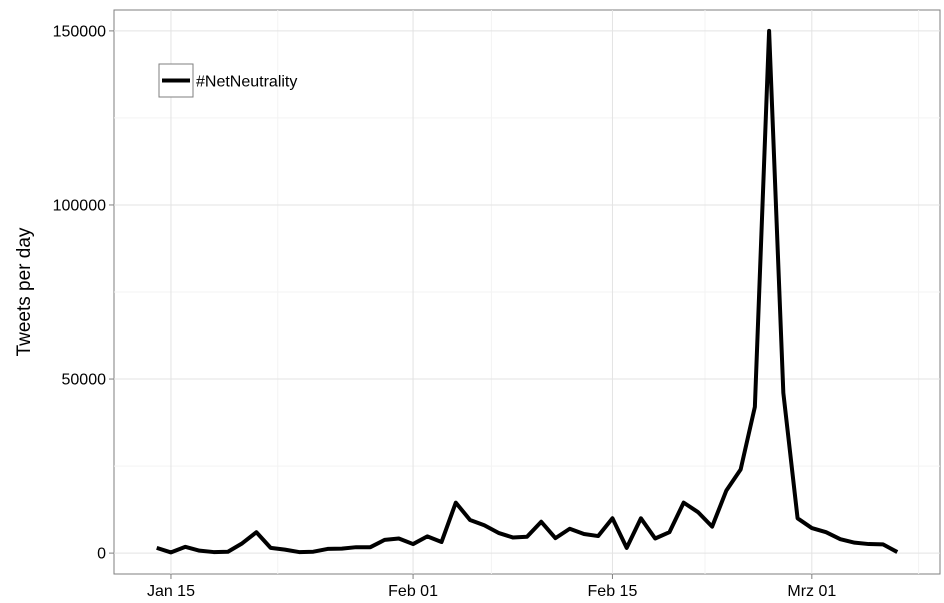 Image resolution: width=944 pixels, height=603 pixels. I want to click on x-tick-label: Feb 15, so click(613, 591).